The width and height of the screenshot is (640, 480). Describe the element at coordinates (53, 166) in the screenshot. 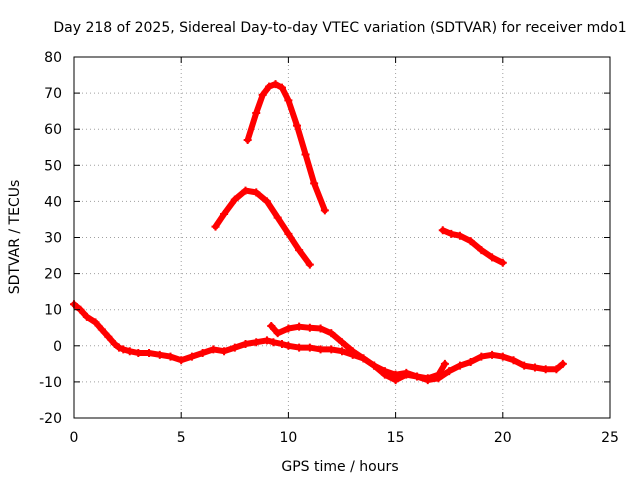

I see `y-tick-label: 50` at that location.